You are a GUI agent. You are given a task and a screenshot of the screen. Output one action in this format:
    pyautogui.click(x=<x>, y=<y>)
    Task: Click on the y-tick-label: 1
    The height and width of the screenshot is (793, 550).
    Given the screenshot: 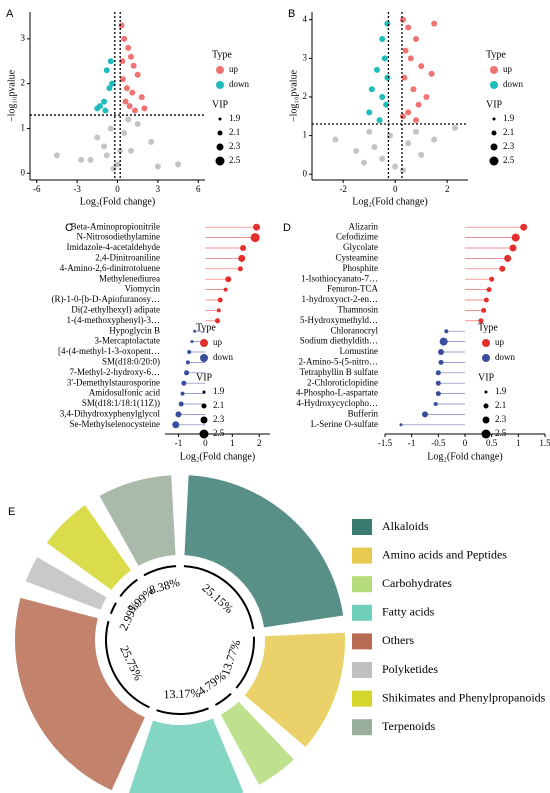 What is the action you would take?
    pyautogui.click(x=305, y=135)
    